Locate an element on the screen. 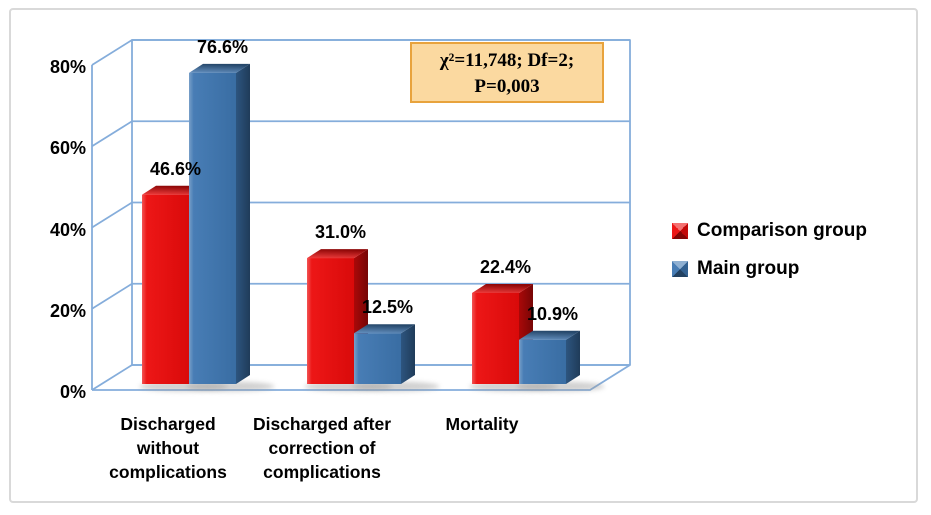  legend-item-label: Comparison group is located at coordinates (782, 230).